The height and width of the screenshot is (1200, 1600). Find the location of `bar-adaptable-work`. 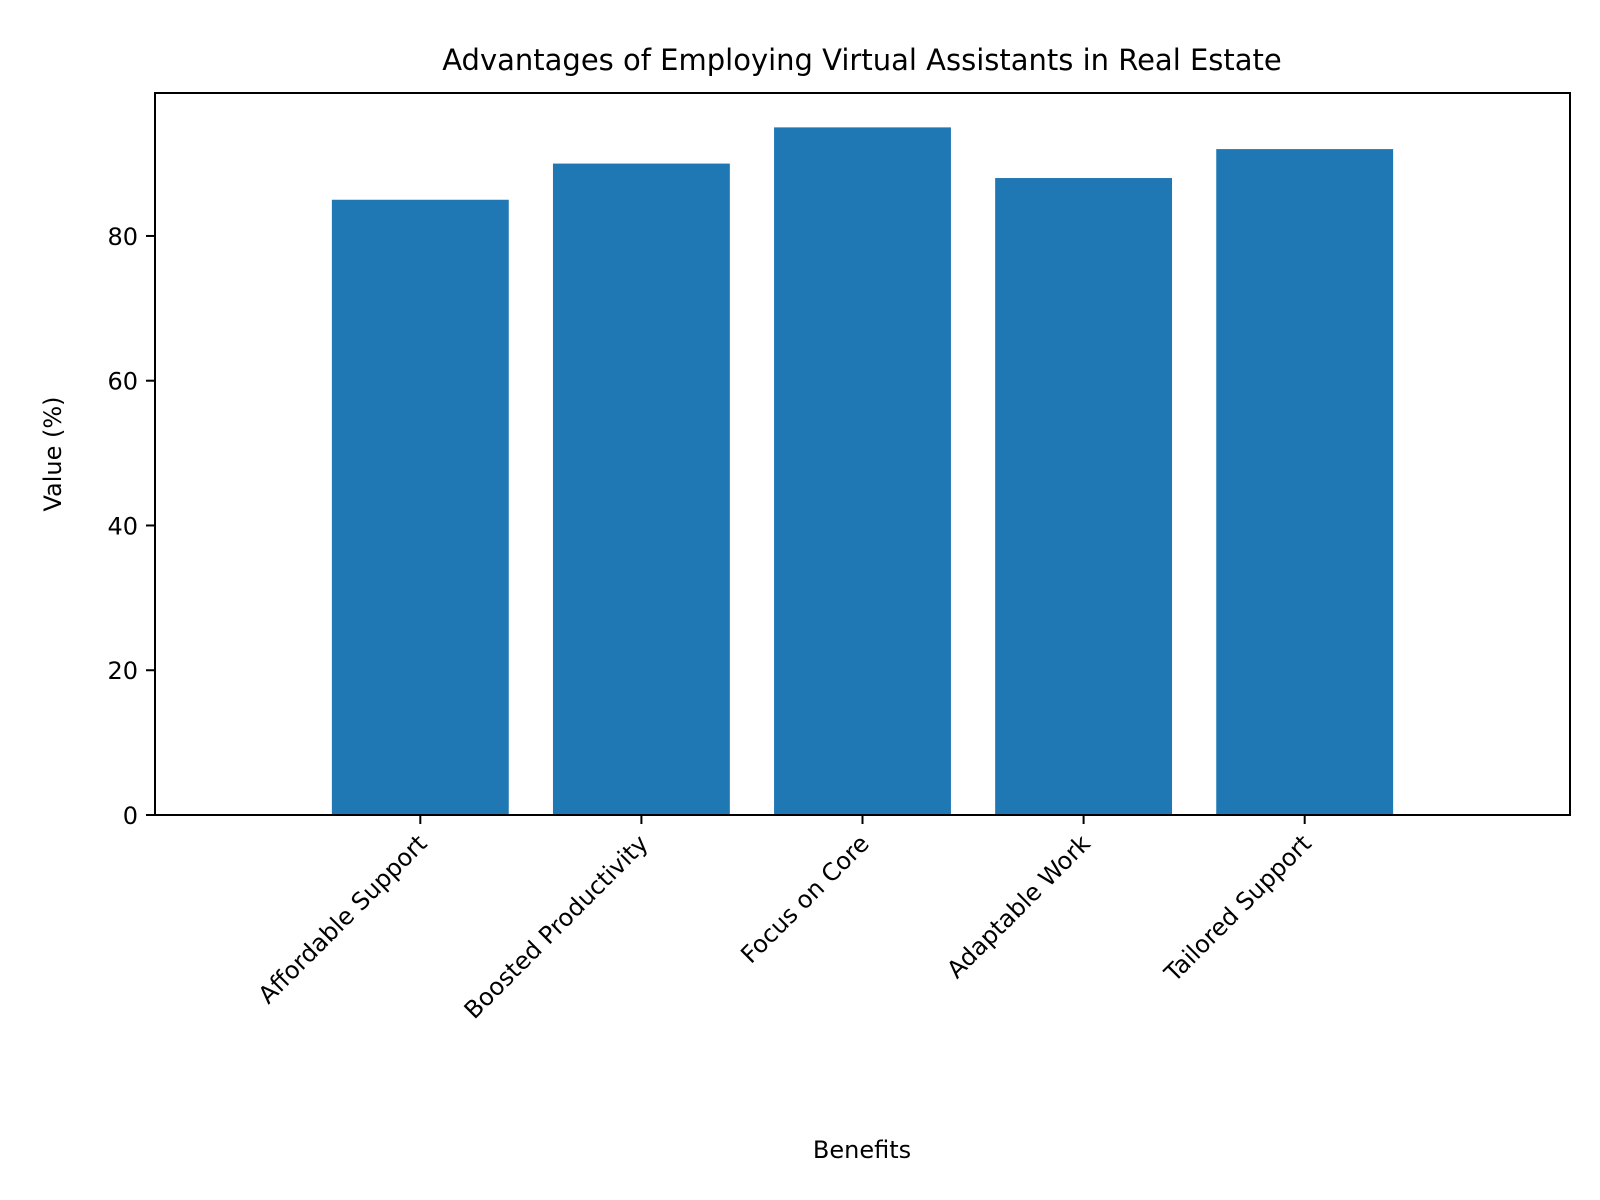

bar-adaptable-work is located at coordinates (1084, 497).